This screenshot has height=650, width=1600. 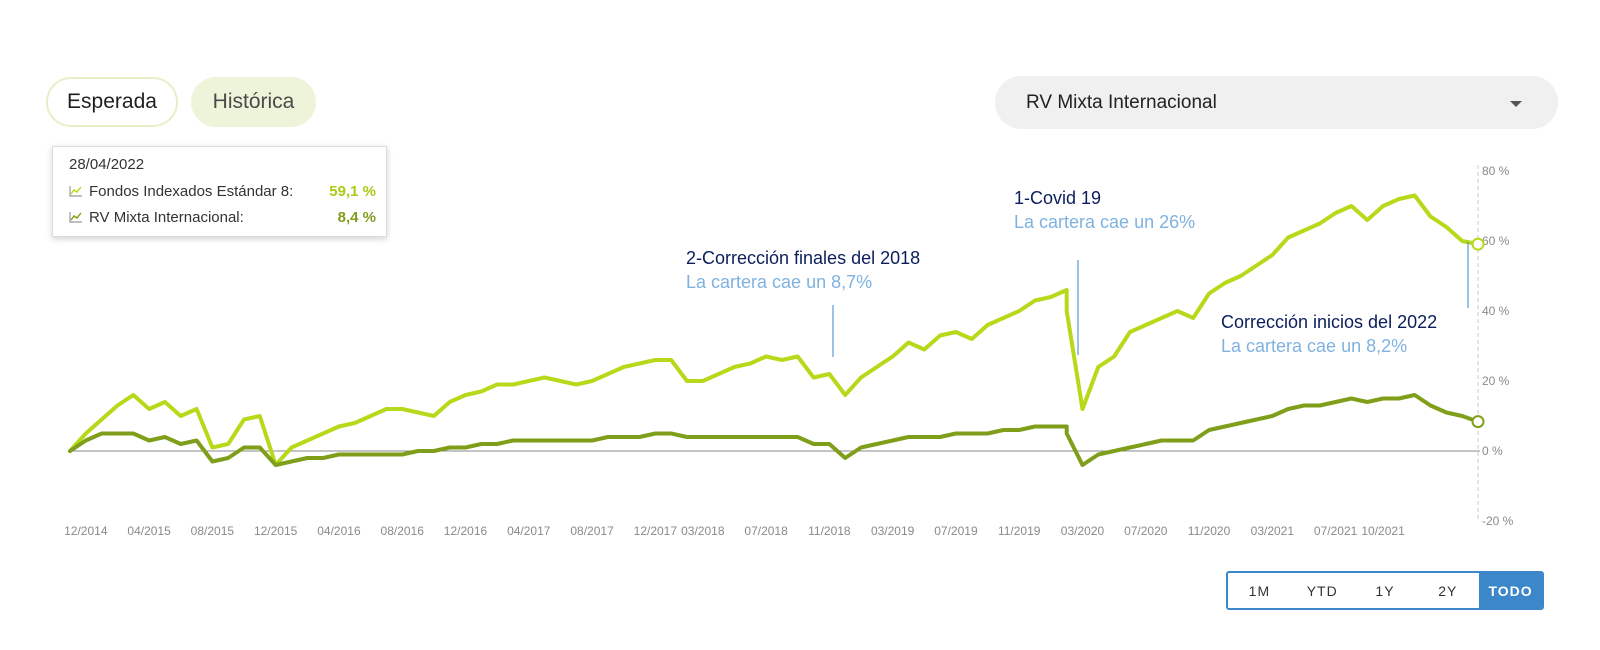 I want to click on annotation-subtitle: La cartera cae un 8,2%, so click(x=1314, y=346).